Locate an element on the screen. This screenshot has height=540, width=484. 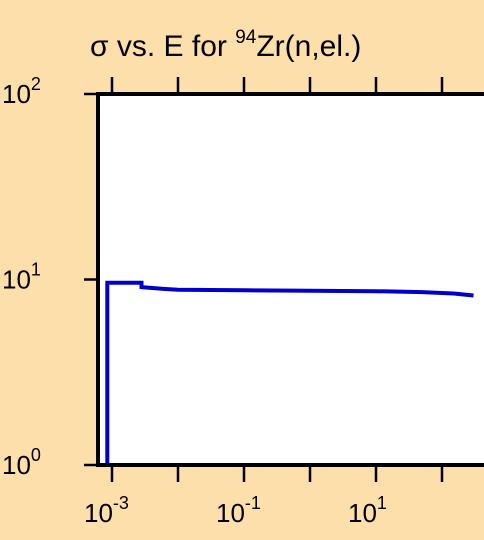
y-tick-label: 10¹ is located at coordinates (21, 277).